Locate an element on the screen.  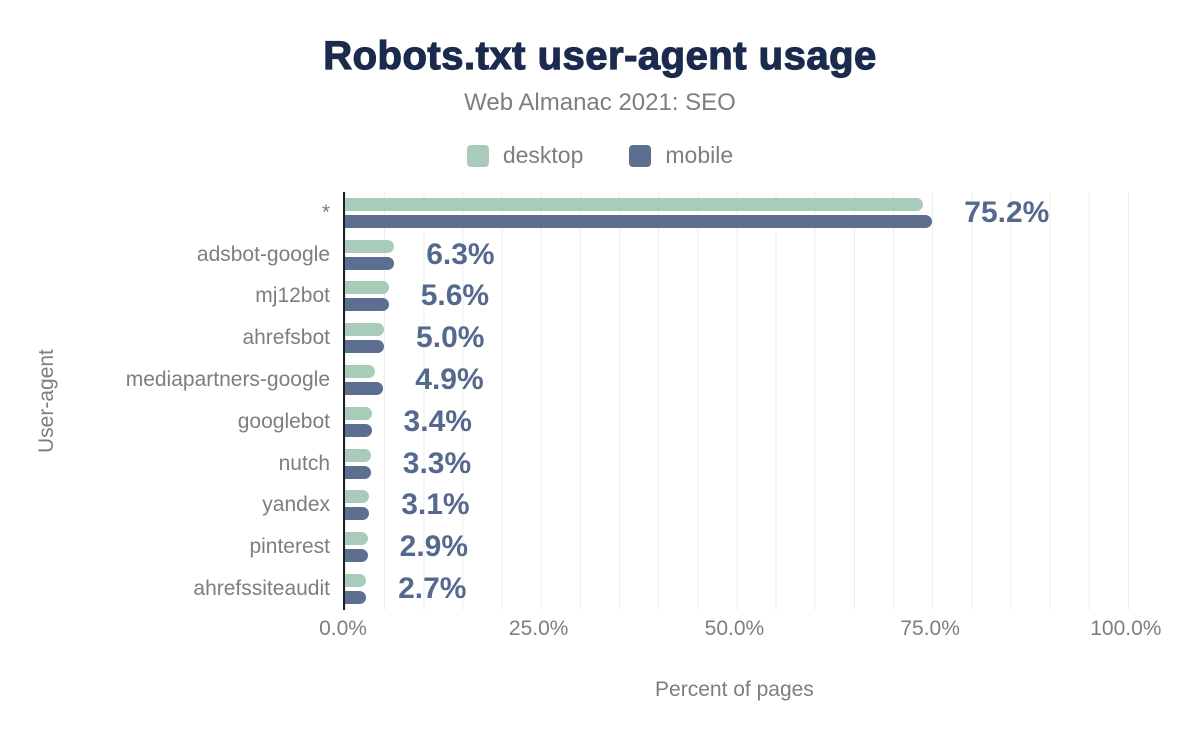
value-label: 2.9% is located at coordinates (434, 547).